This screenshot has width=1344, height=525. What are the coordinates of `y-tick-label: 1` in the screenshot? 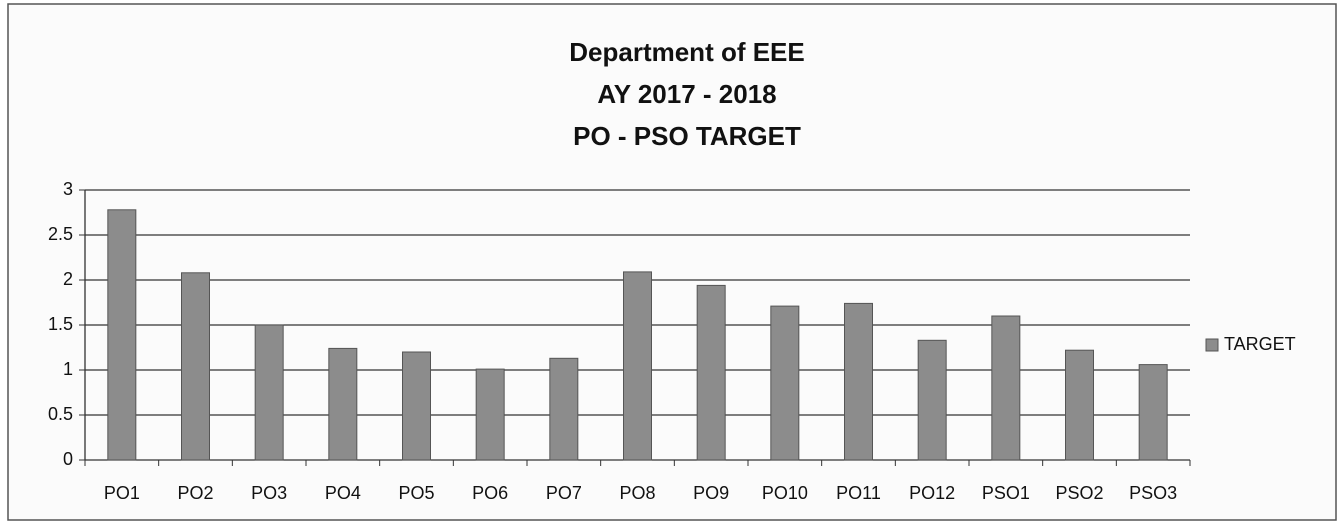 It's located at (68, 369).